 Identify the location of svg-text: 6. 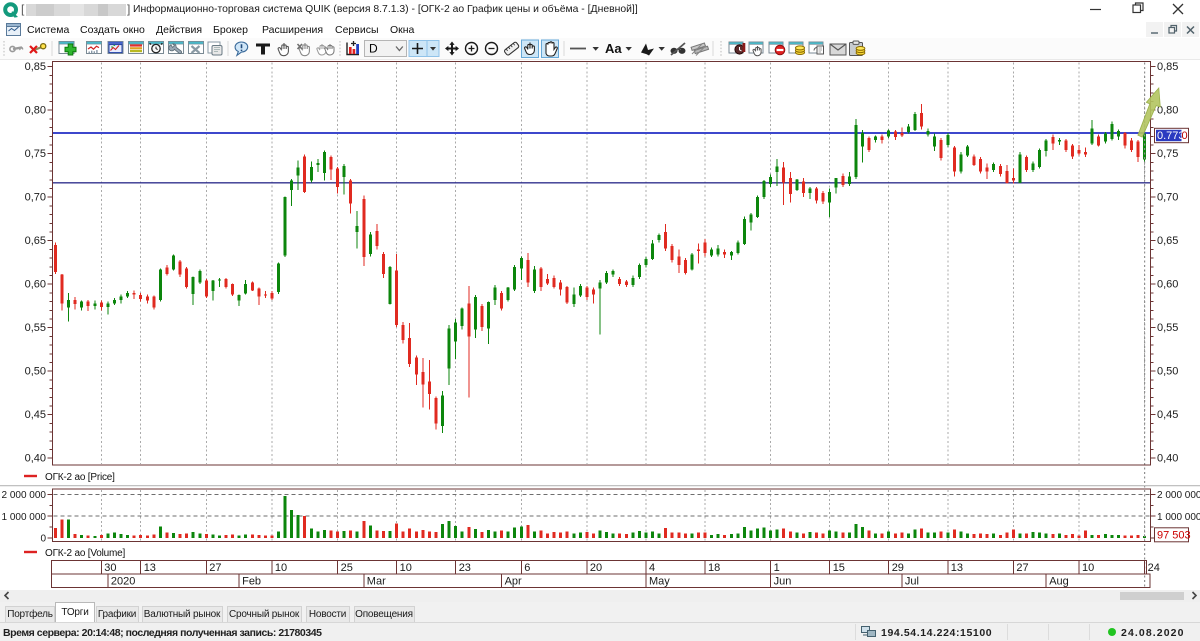
(527, 568).